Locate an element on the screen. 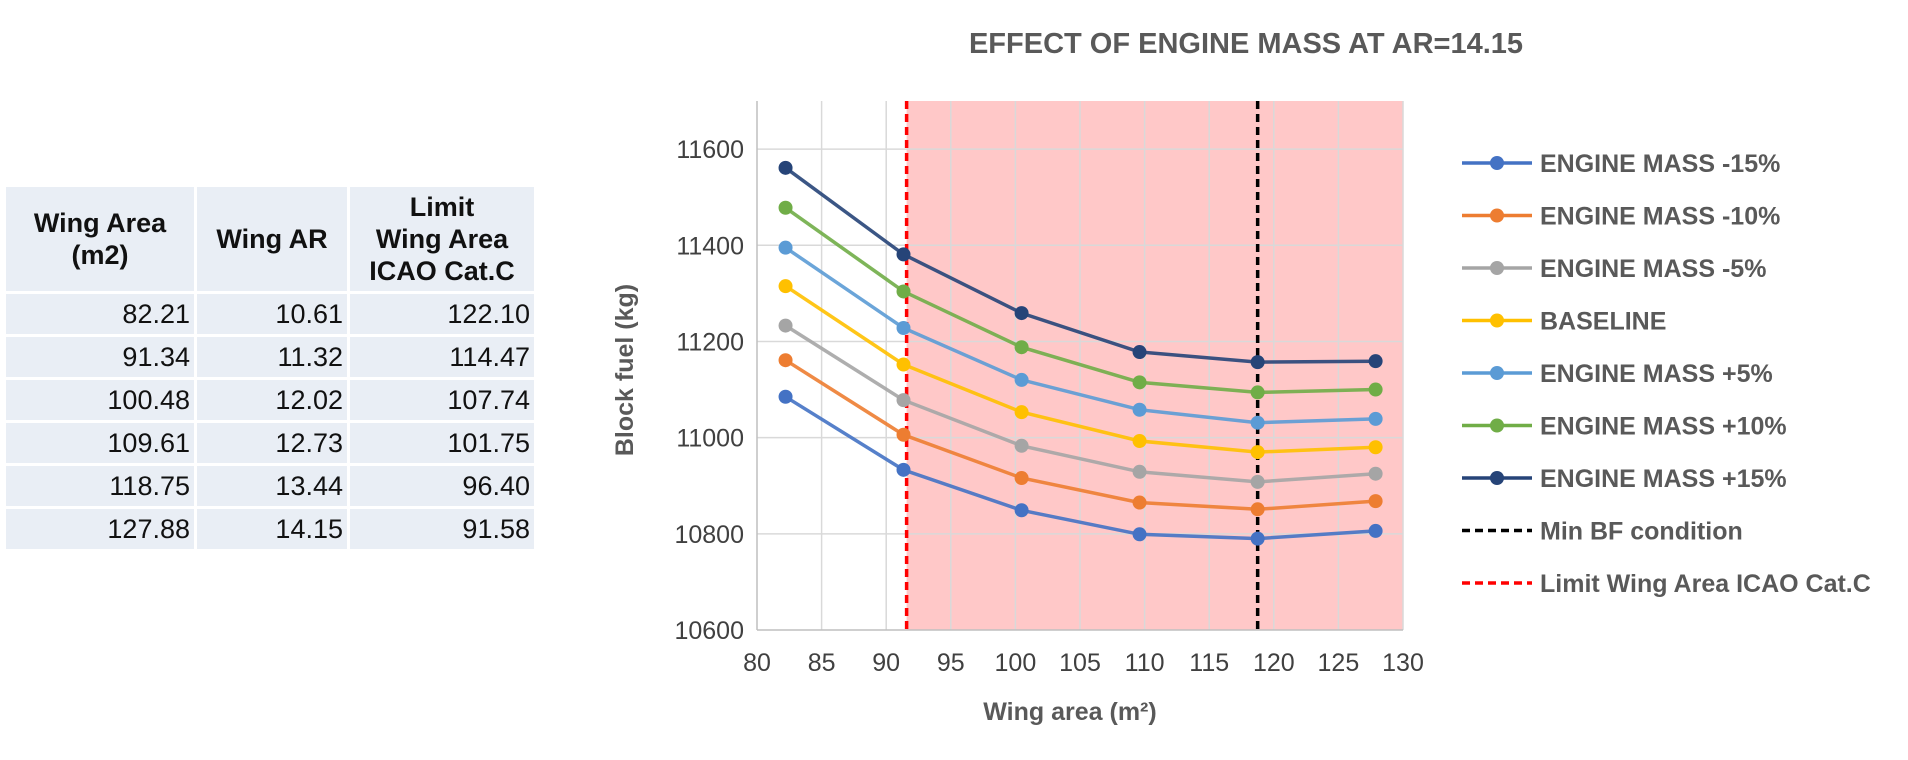 The width and height of the screenshot is (1908, 760). header-line: (m2) is located at coordinates (100, 255).